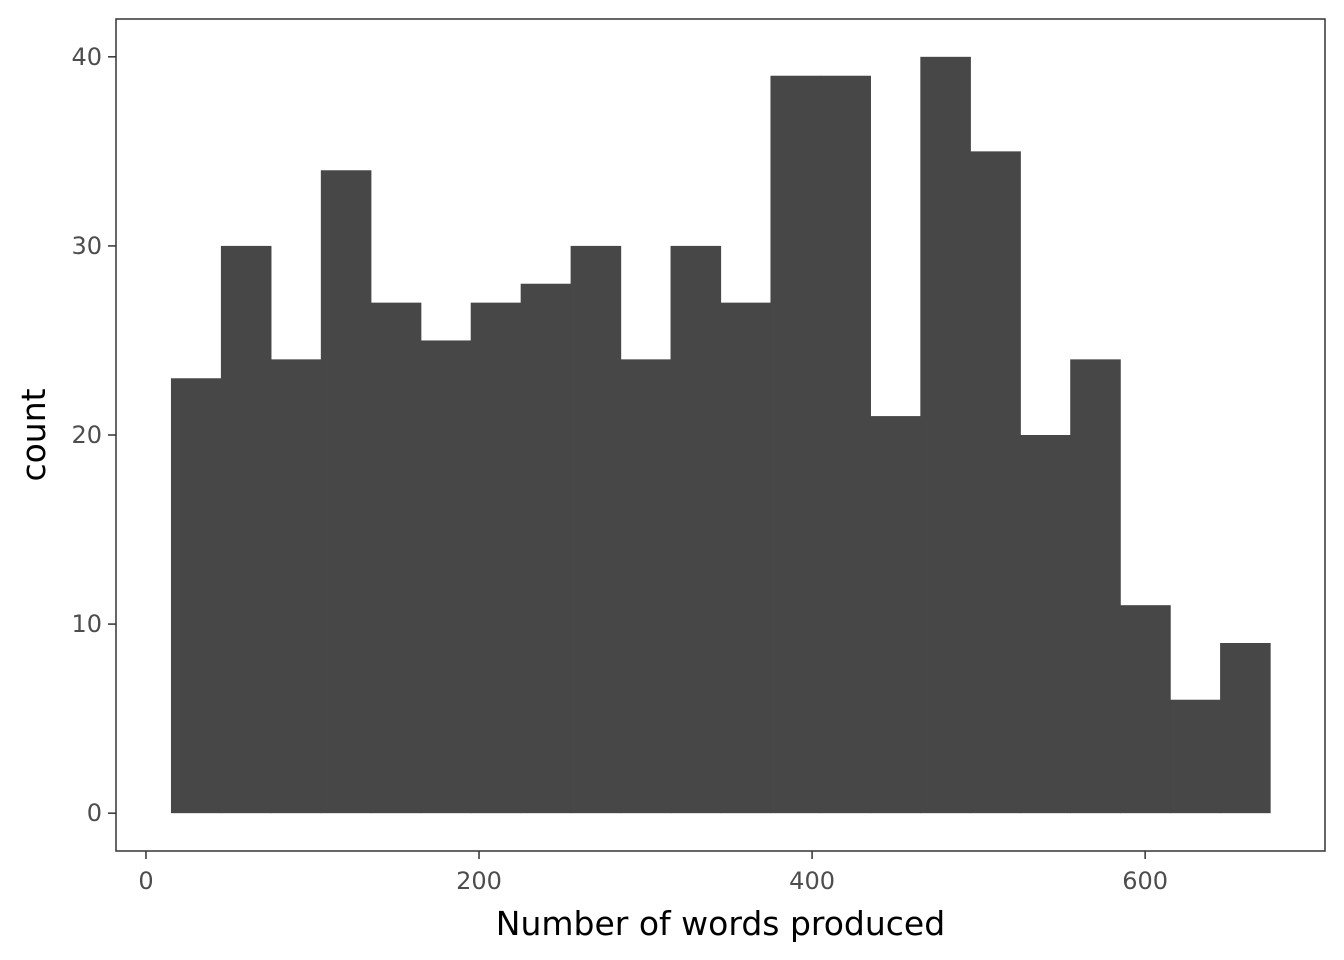  What do you see at coordinates (86, 57) in the screenshot?
I see `y-tick-label: 40` at bounding box center [86, 57].